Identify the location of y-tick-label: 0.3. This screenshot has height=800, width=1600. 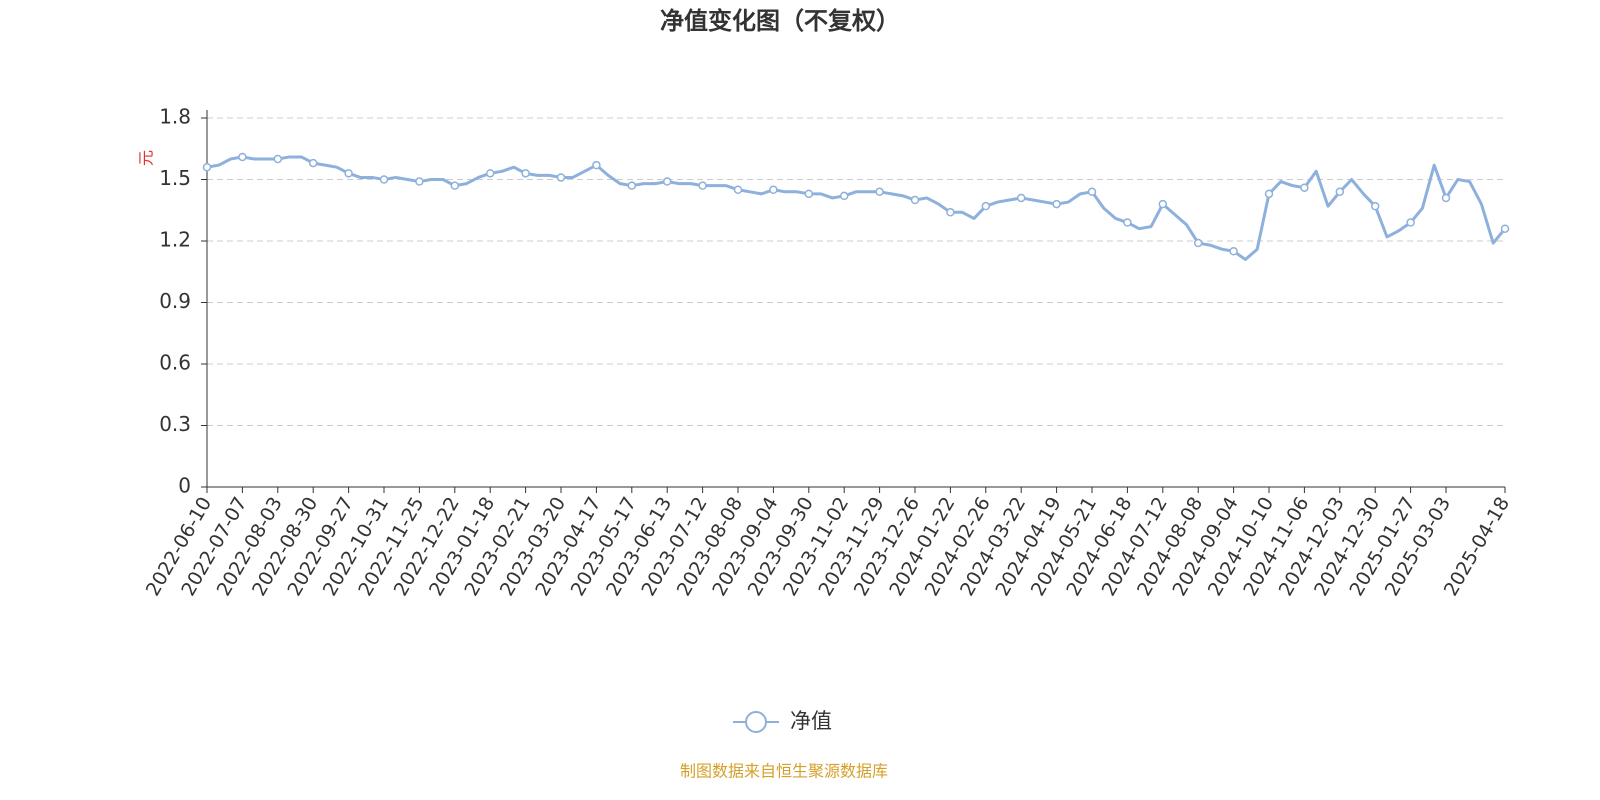
(175, 424).